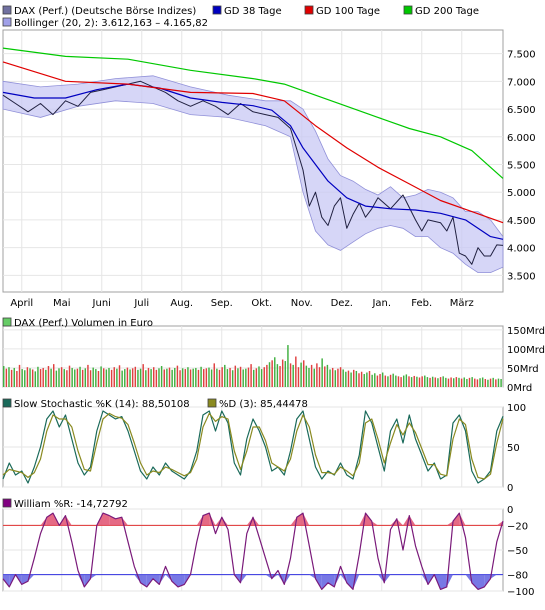 Image resolution: width=545 pixels, height=610 pixels. I want to click on x-tick-label: Mai, so click(62, 303).